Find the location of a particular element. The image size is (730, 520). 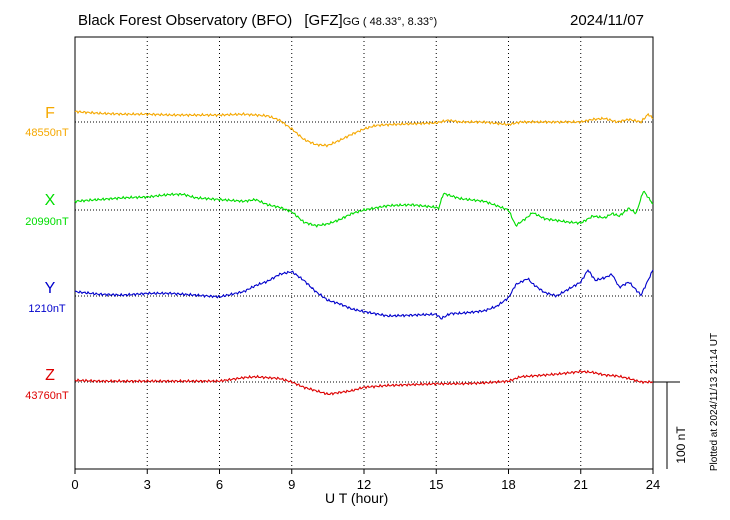

baseline-label-z: 43760nT is located at coordinates (47, 396).